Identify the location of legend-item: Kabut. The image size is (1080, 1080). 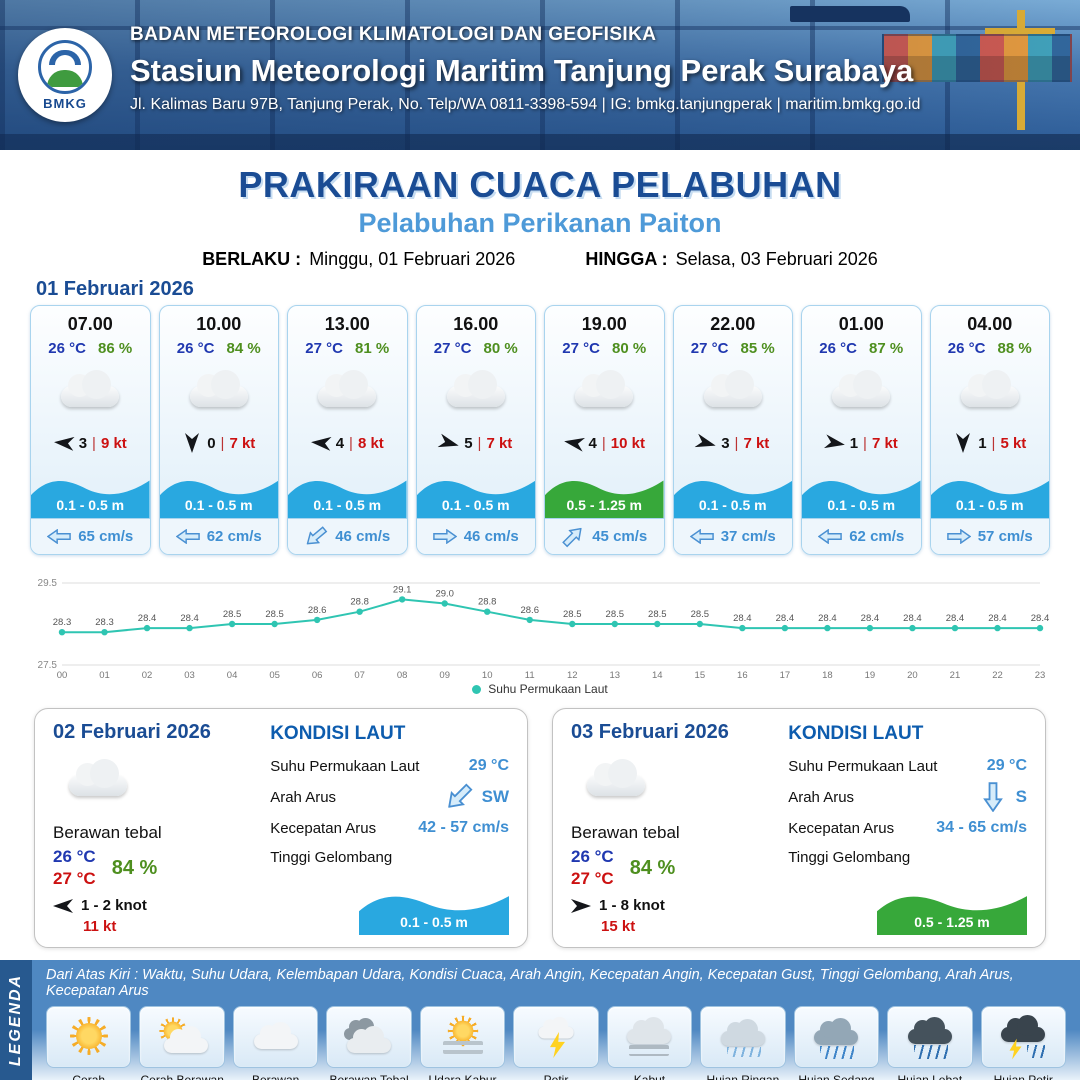
(649, 1043).